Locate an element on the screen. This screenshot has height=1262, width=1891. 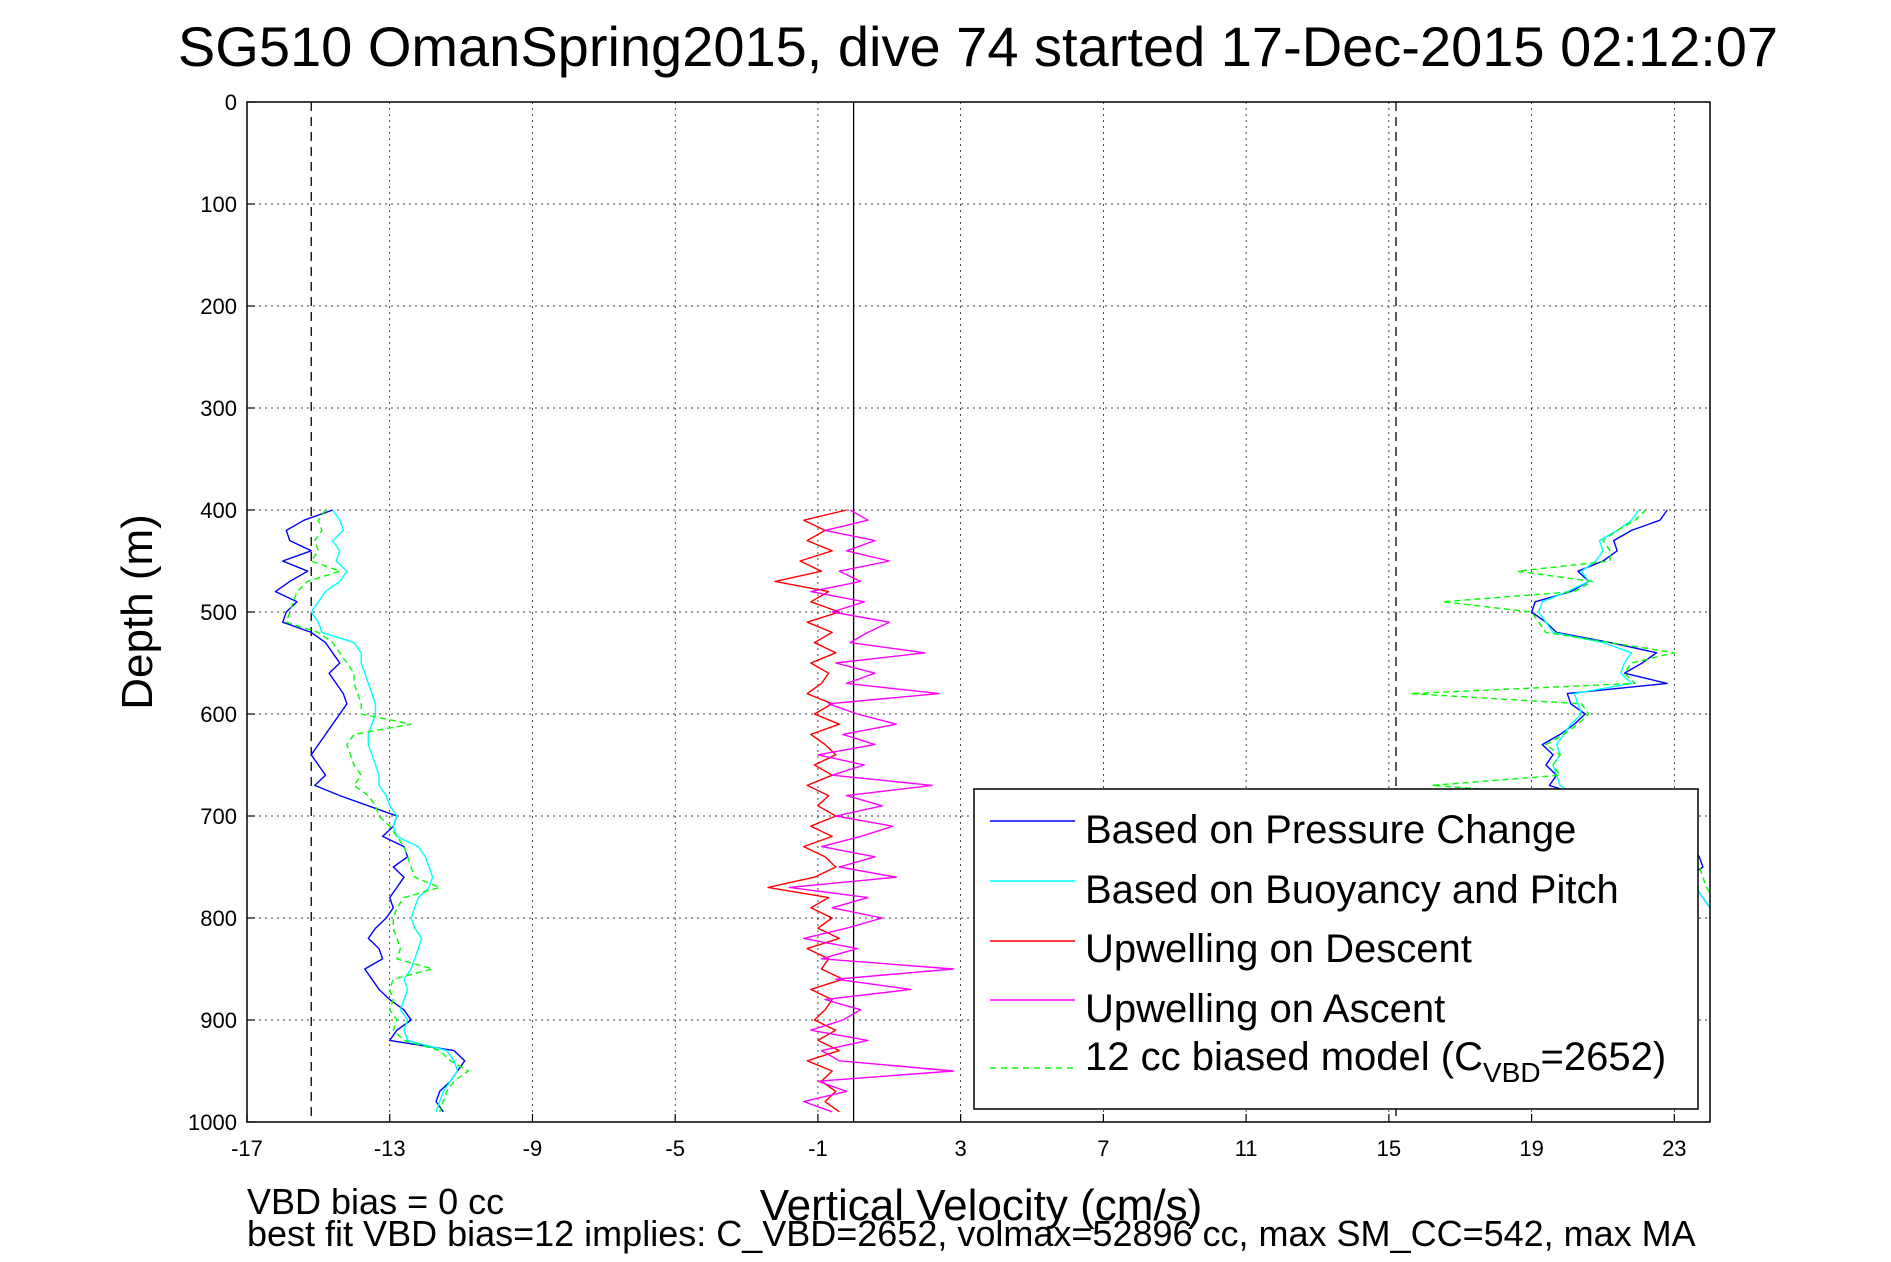
x-tick-label: 19 is located at coordinates (1531, 1148).